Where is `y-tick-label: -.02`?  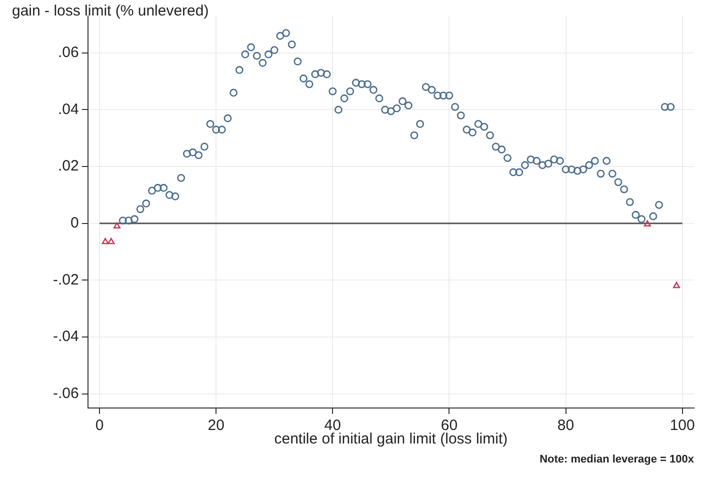
y-tick-label: -.02 is located at coordinates (65, 279).